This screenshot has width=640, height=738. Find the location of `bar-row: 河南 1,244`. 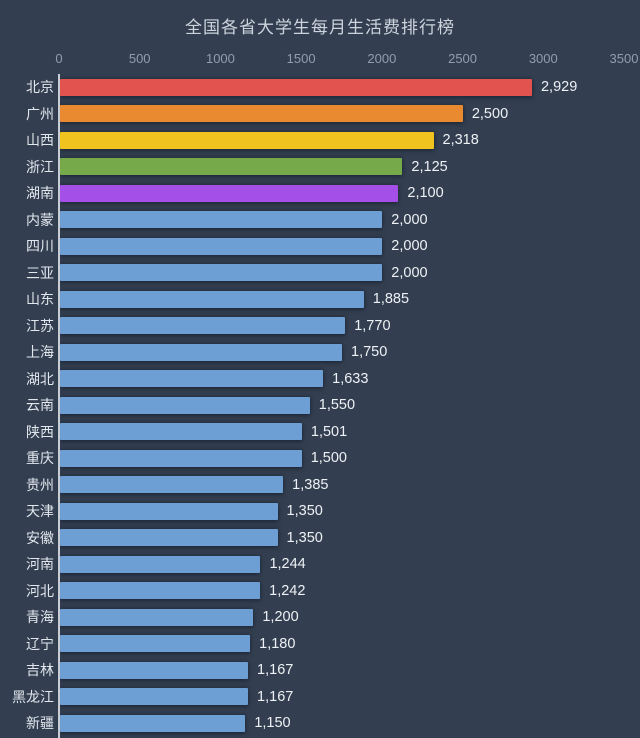

bar-row: 河南 1,244 is located at coordinates (320, 564).